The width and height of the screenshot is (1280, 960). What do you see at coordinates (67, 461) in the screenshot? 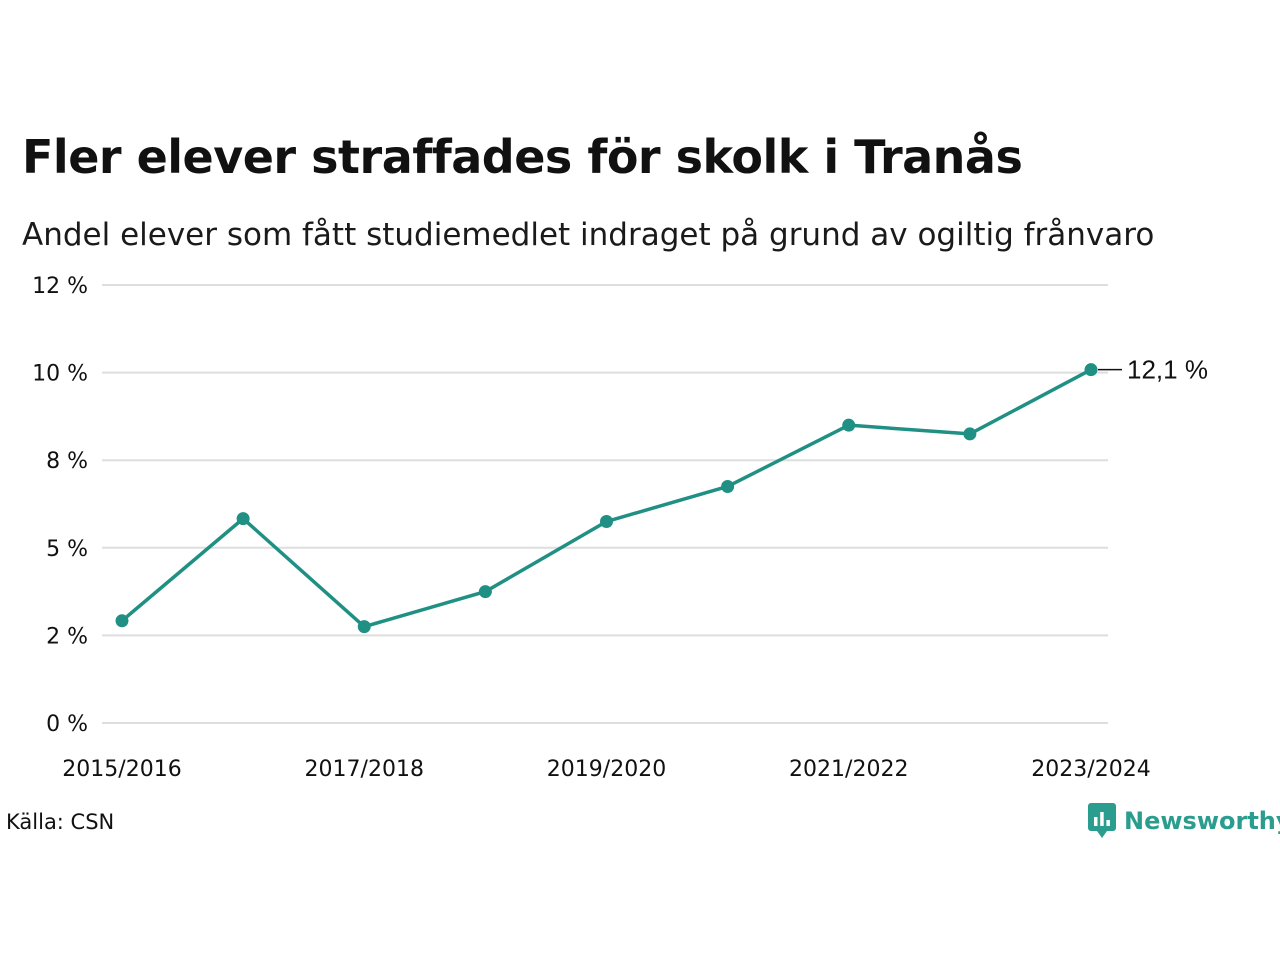
I see `y-tick-label: 8 %` at bounding box center [67, 461].